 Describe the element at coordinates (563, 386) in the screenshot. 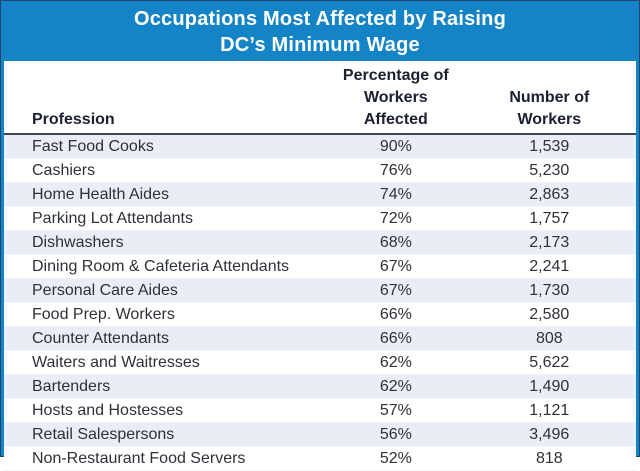

I see `number-cell: 1,490` at that location.